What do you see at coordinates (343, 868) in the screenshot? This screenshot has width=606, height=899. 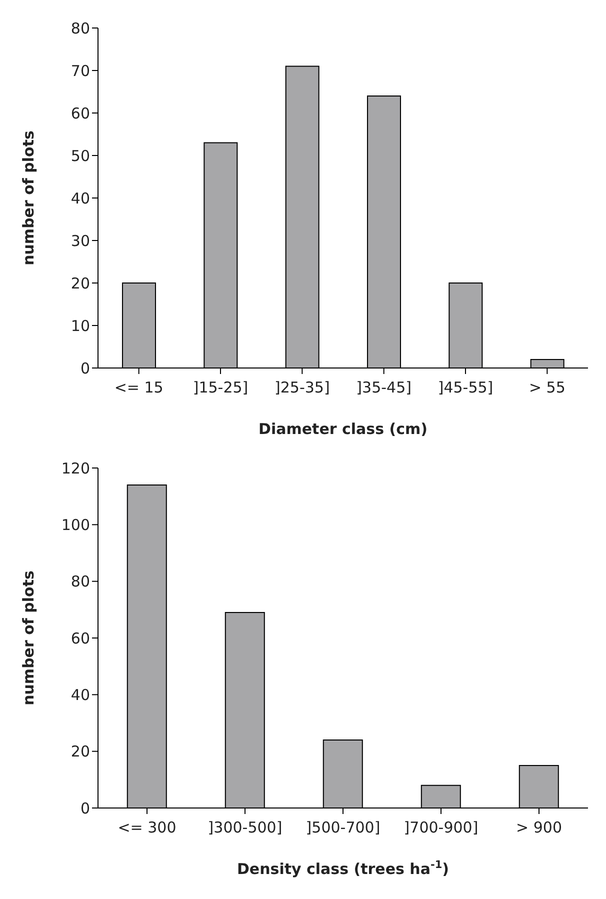 I see `x-axis-title: Density class (trees ha$^{-1}$)` at bounding box center [343, 868].